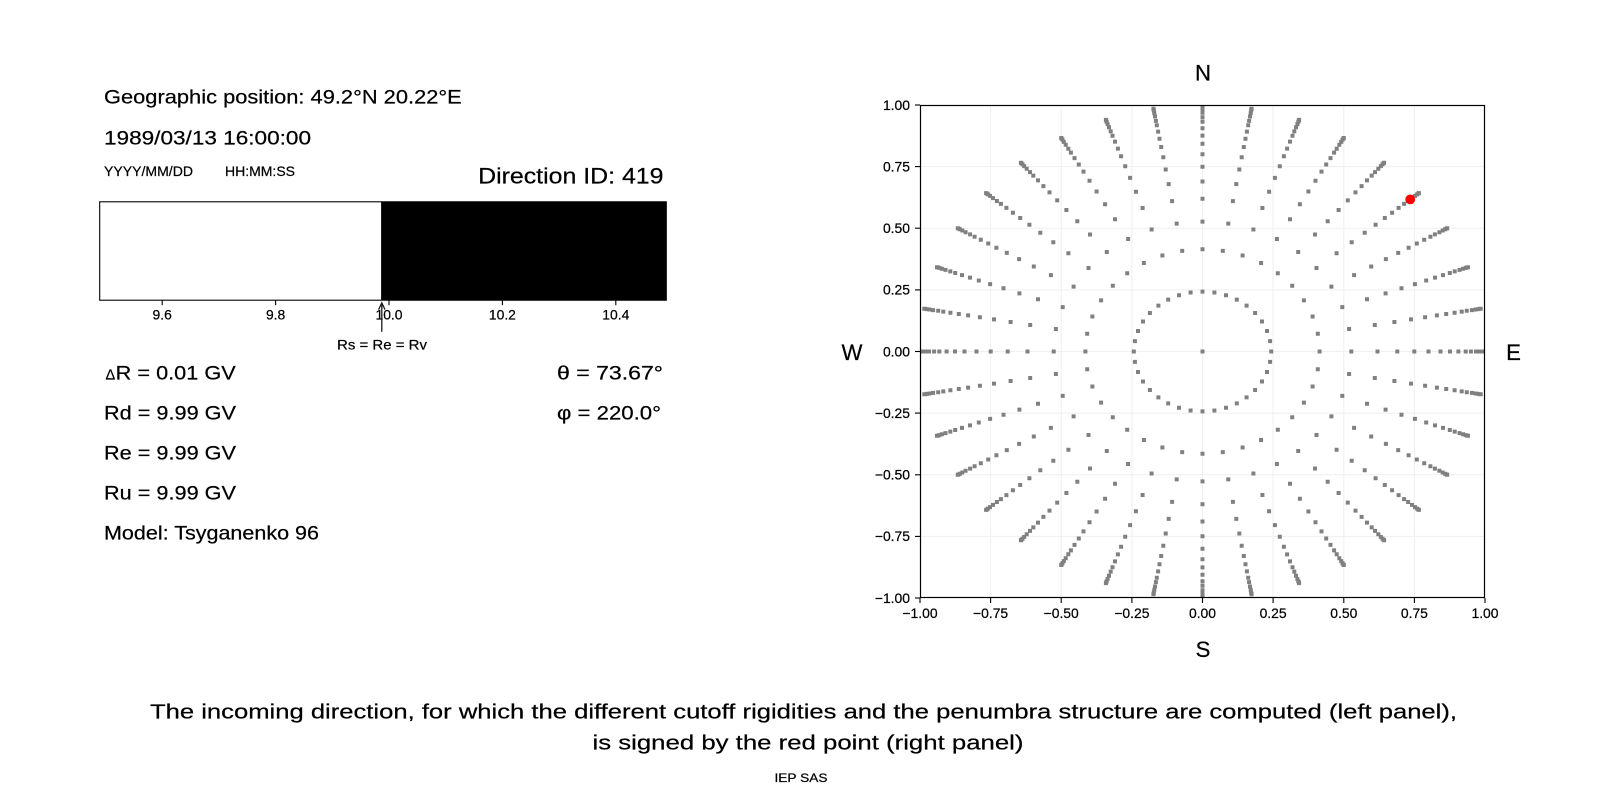 This screenshot has height=800, width=1600. Describe the element at coordinates (615, 315) in the screenshot. I see `svg-text: 10.4` at that location.